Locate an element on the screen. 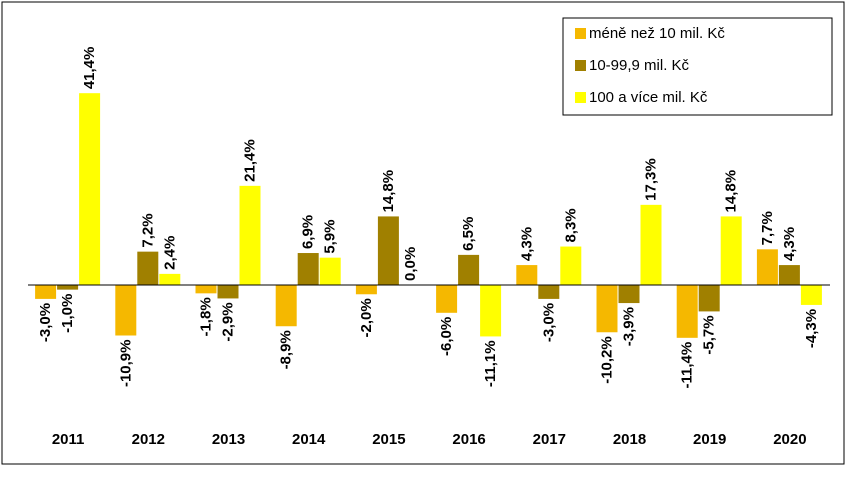 This screenshot has width=847, height=479. data-label: 6,5% is located at coordinates (468, 234).